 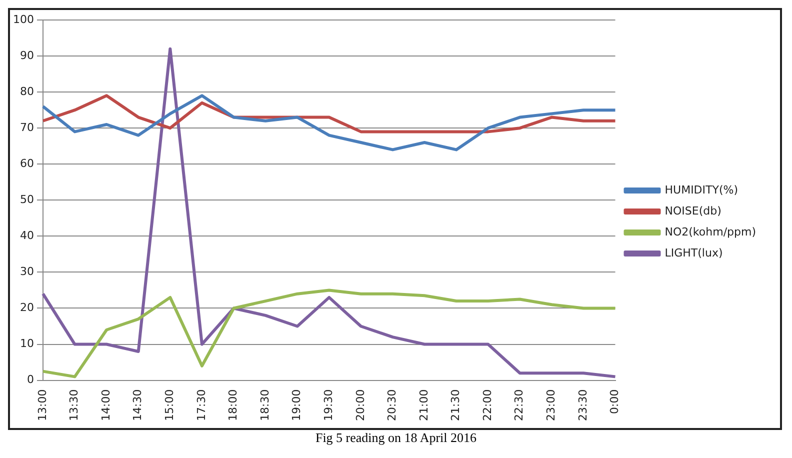 What do you see at coordinates (27, 307) in the screenshot?
I see `y-tick-label: 20` at bounding box center [27, 307].